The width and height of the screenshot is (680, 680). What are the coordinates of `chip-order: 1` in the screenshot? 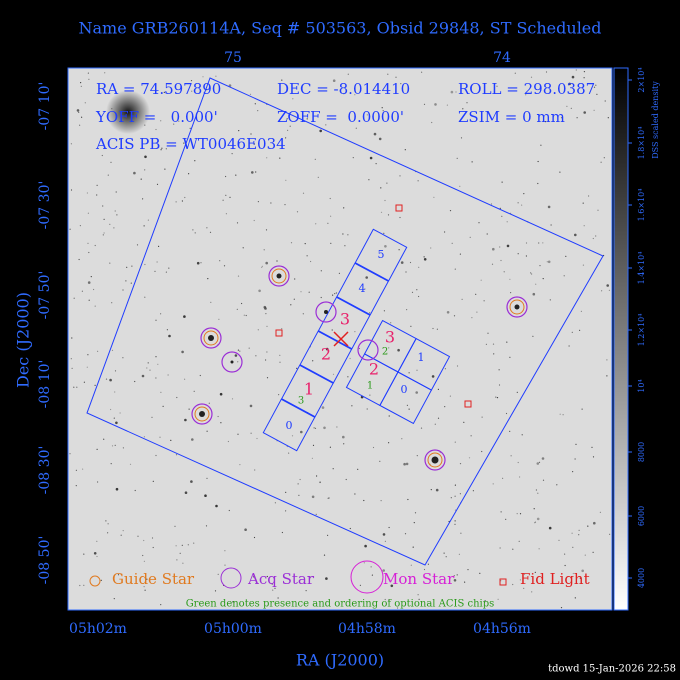 It's located at (309, 389).